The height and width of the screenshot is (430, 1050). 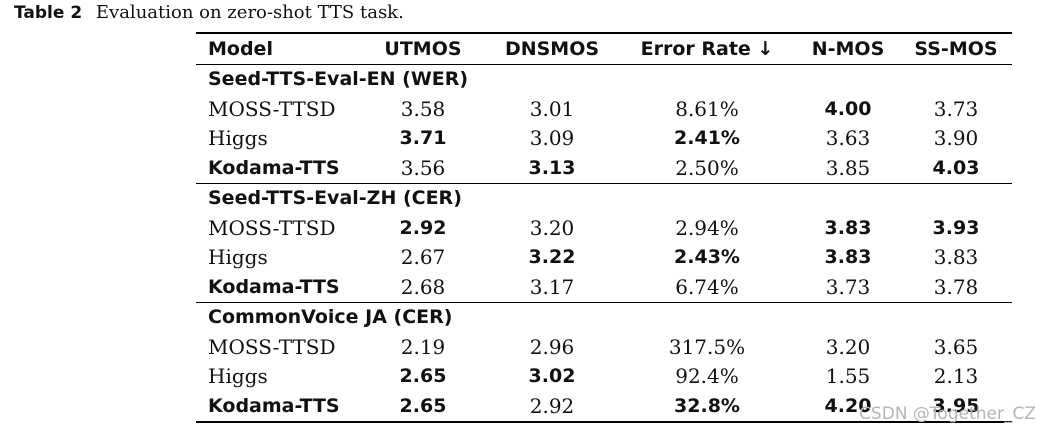 What do you see at coordinates (707, 108) in the screenshot?
I see `cell-error-rate: 8.61%` at bounding box center [707, 108].